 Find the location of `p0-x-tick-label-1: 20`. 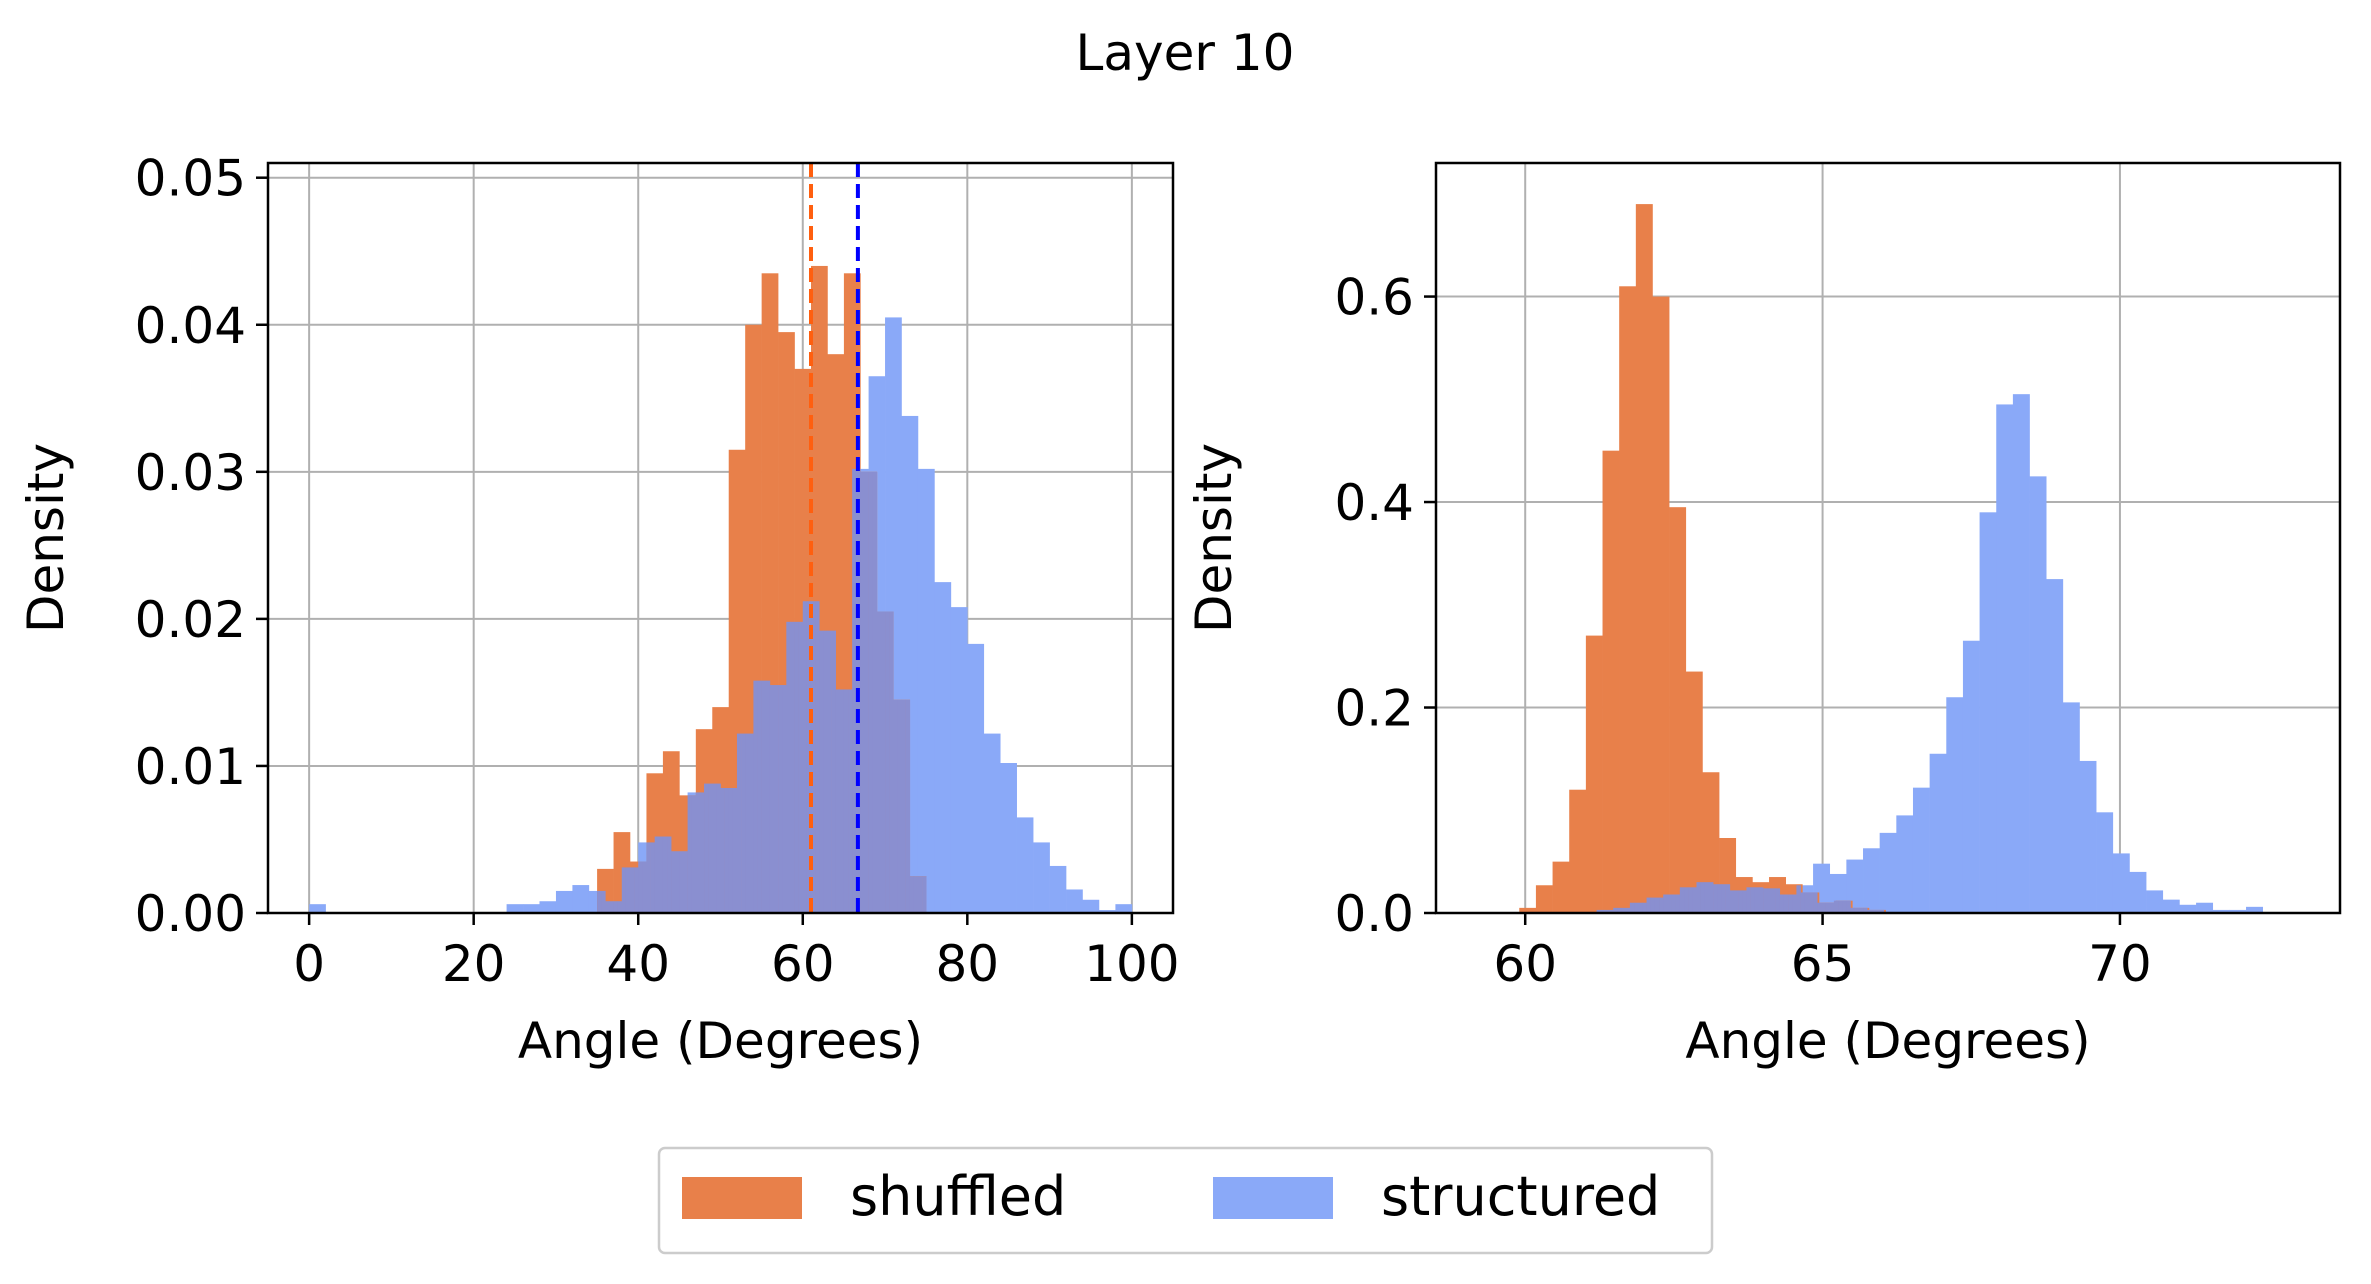

p0-x-tick-label-1: 20 is located at coordinates (474, 964).